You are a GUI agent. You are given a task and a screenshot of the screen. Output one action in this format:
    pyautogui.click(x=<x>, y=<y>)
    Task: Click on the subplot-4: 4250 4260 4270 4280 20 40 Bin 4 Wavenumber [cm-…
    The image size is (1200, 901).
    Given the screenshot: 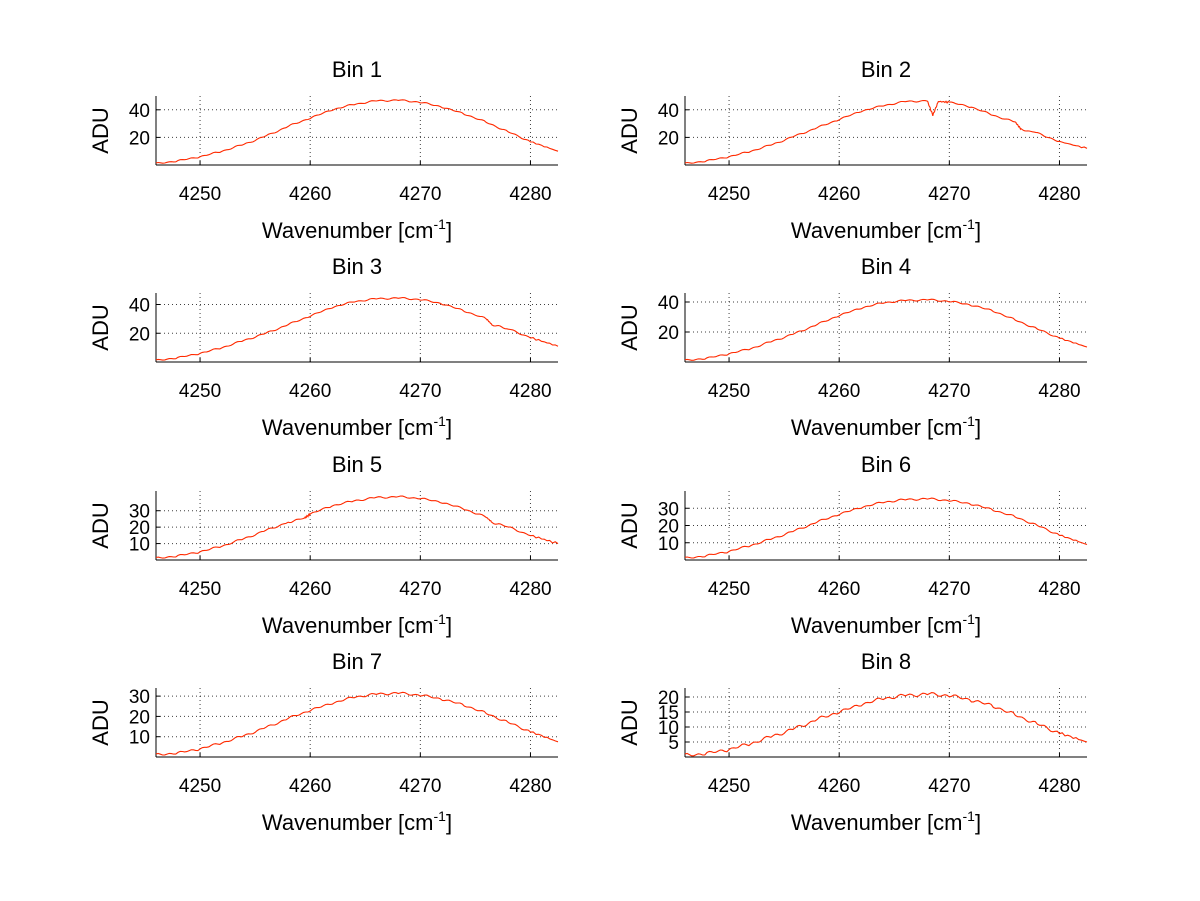 What is the action you would take?
    pyautogui.click(x=852, y=347)
    